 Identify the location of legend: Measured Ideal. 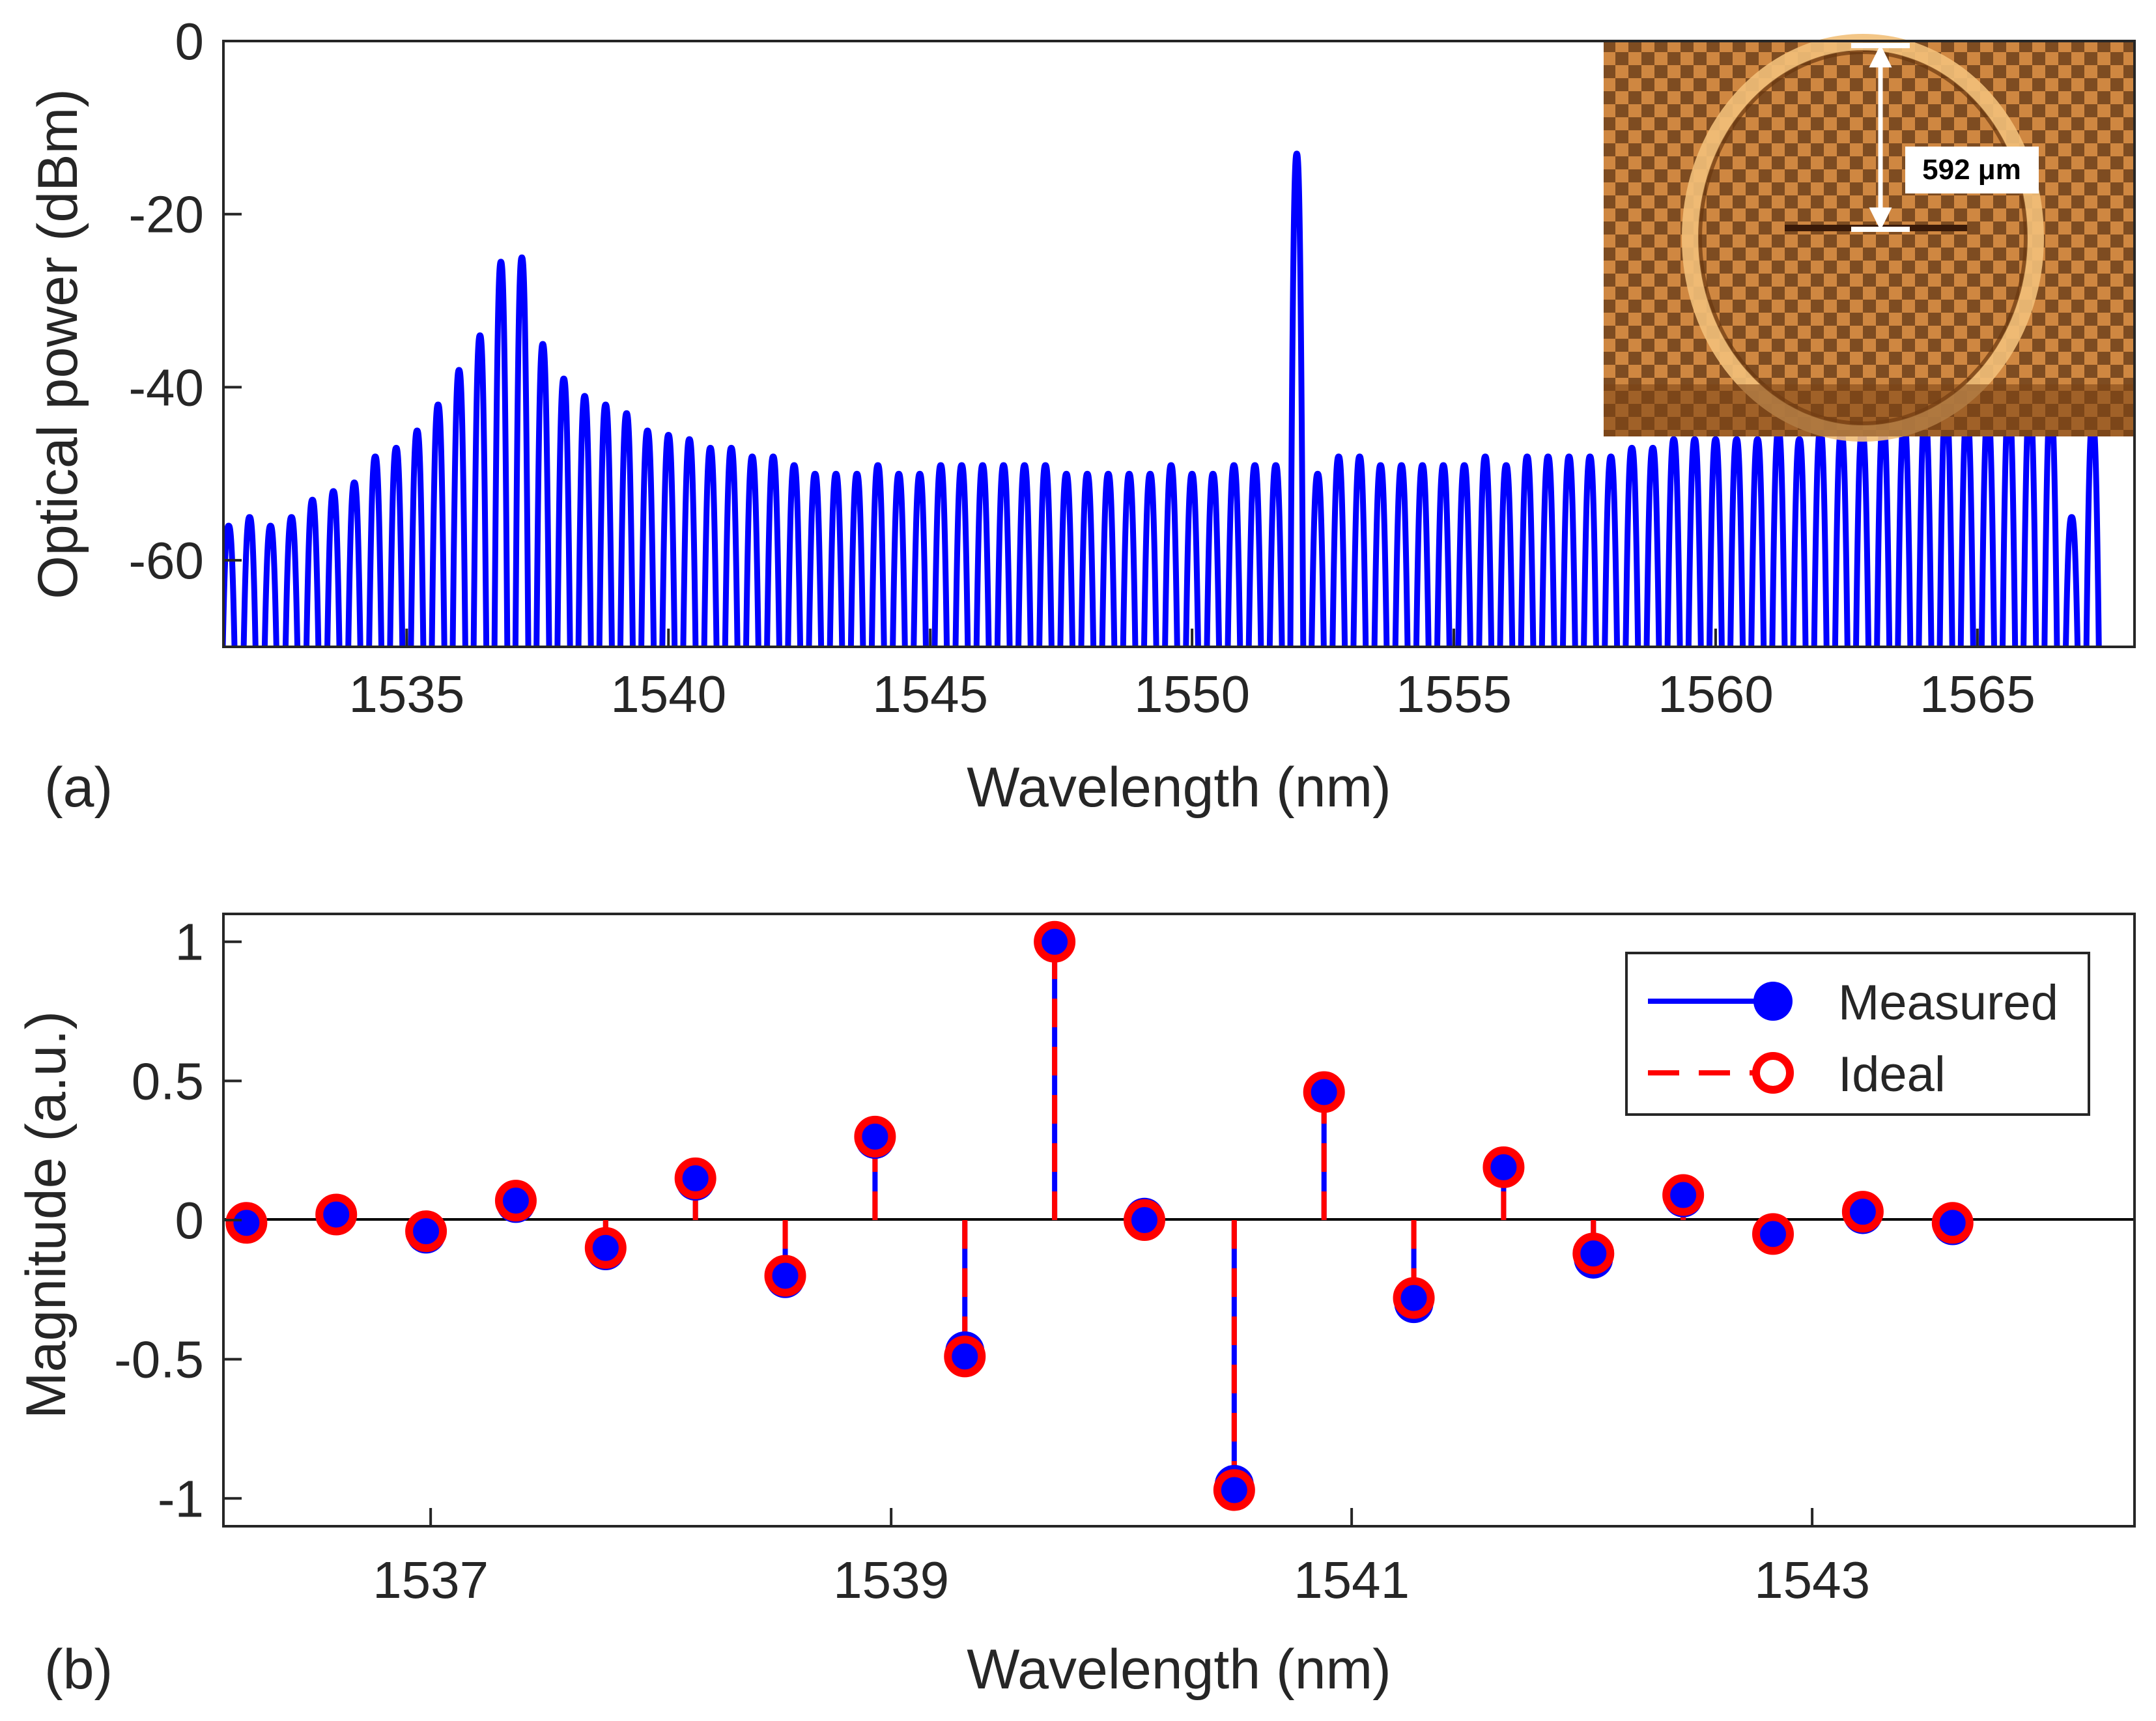
(1858, 1034).